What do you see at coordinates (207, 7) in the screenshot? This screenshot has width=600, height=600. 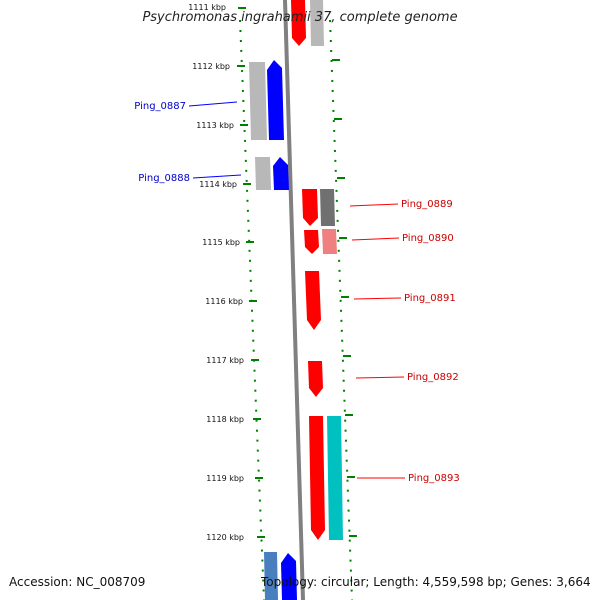 I see `tick-label: 1111 kbp` at bounding box center [207, 7].